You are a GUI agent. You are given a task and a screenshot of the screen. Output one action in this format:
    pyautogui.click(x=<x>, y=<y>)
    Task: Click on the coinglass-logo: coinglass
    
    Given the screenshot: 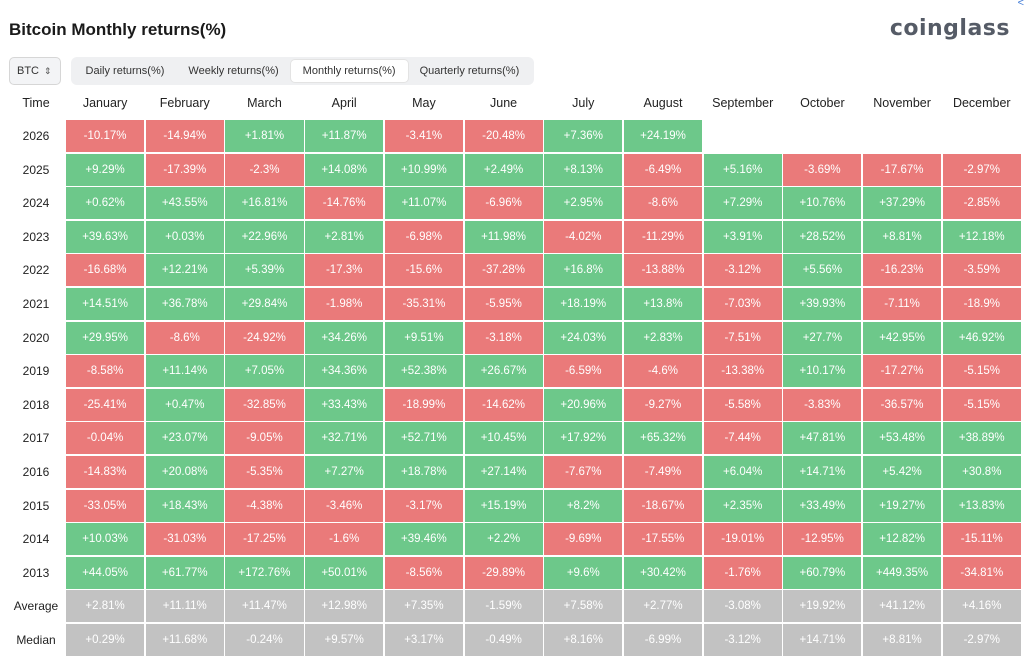 What is the action you would take?
    pyautogui.click(x=949, y=28)
    